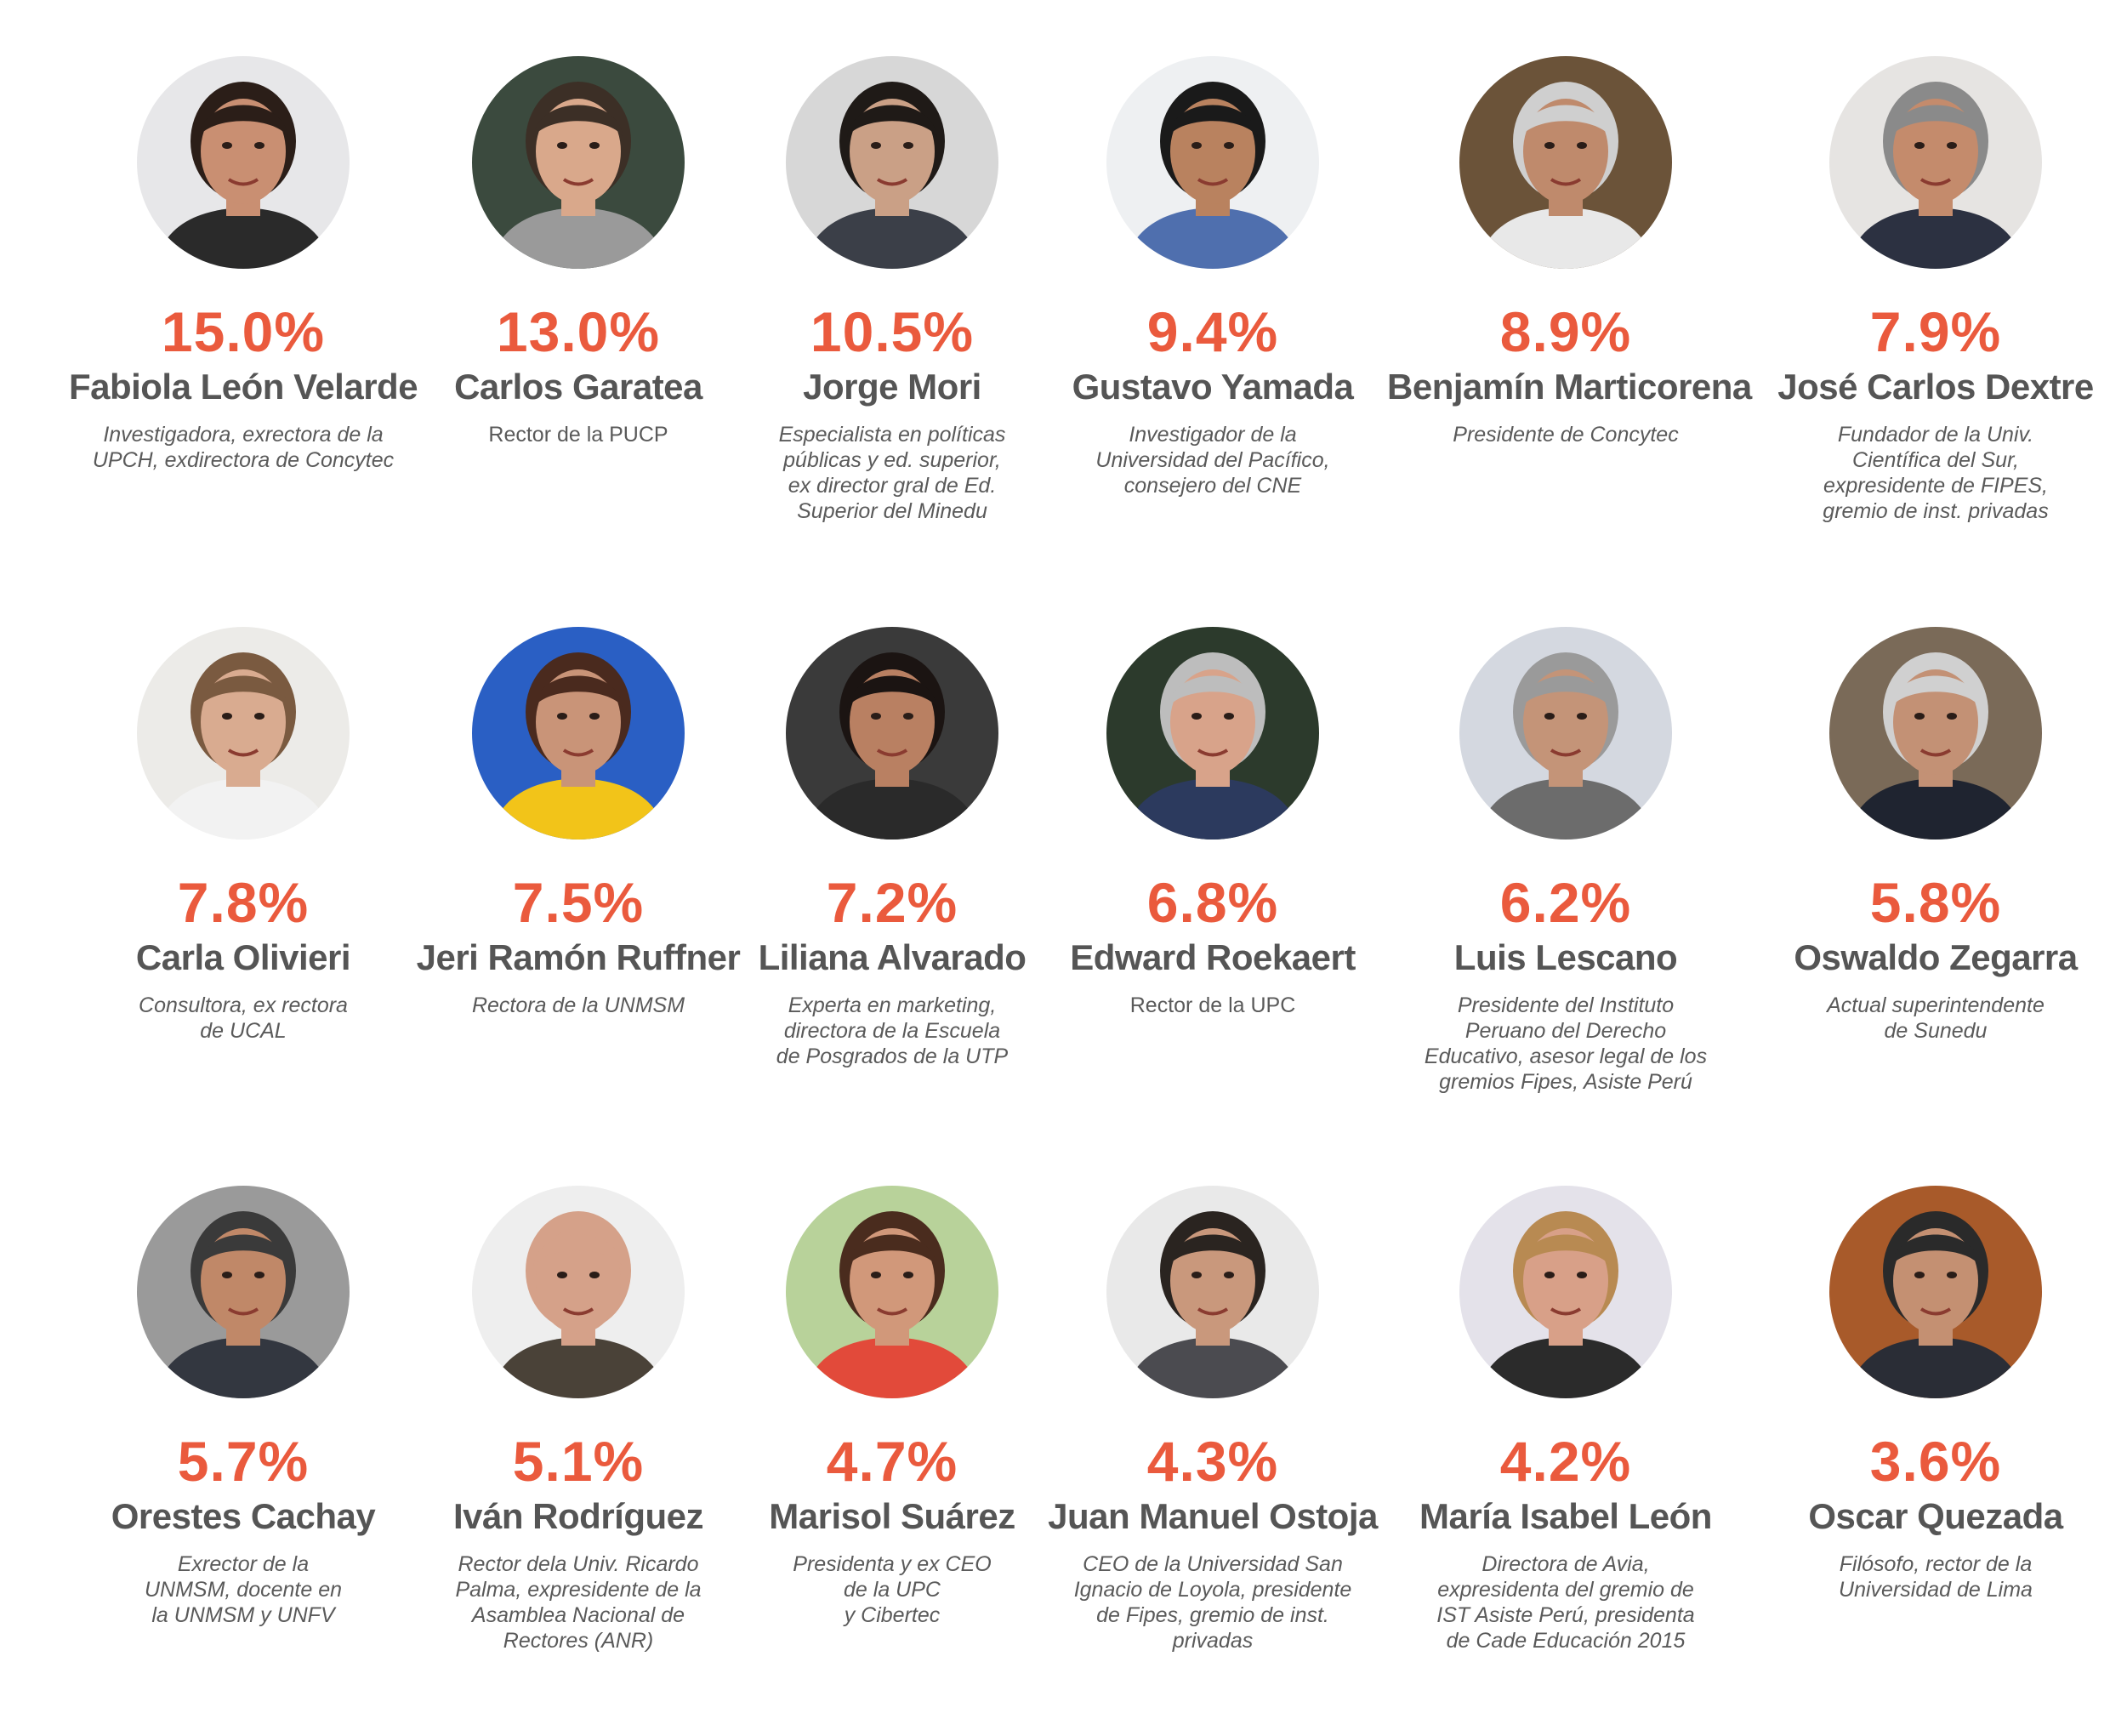 The width and height of the screenshot is (2127, 1736). I want to click on portrait-woman-smiling, so click(892, 1292).